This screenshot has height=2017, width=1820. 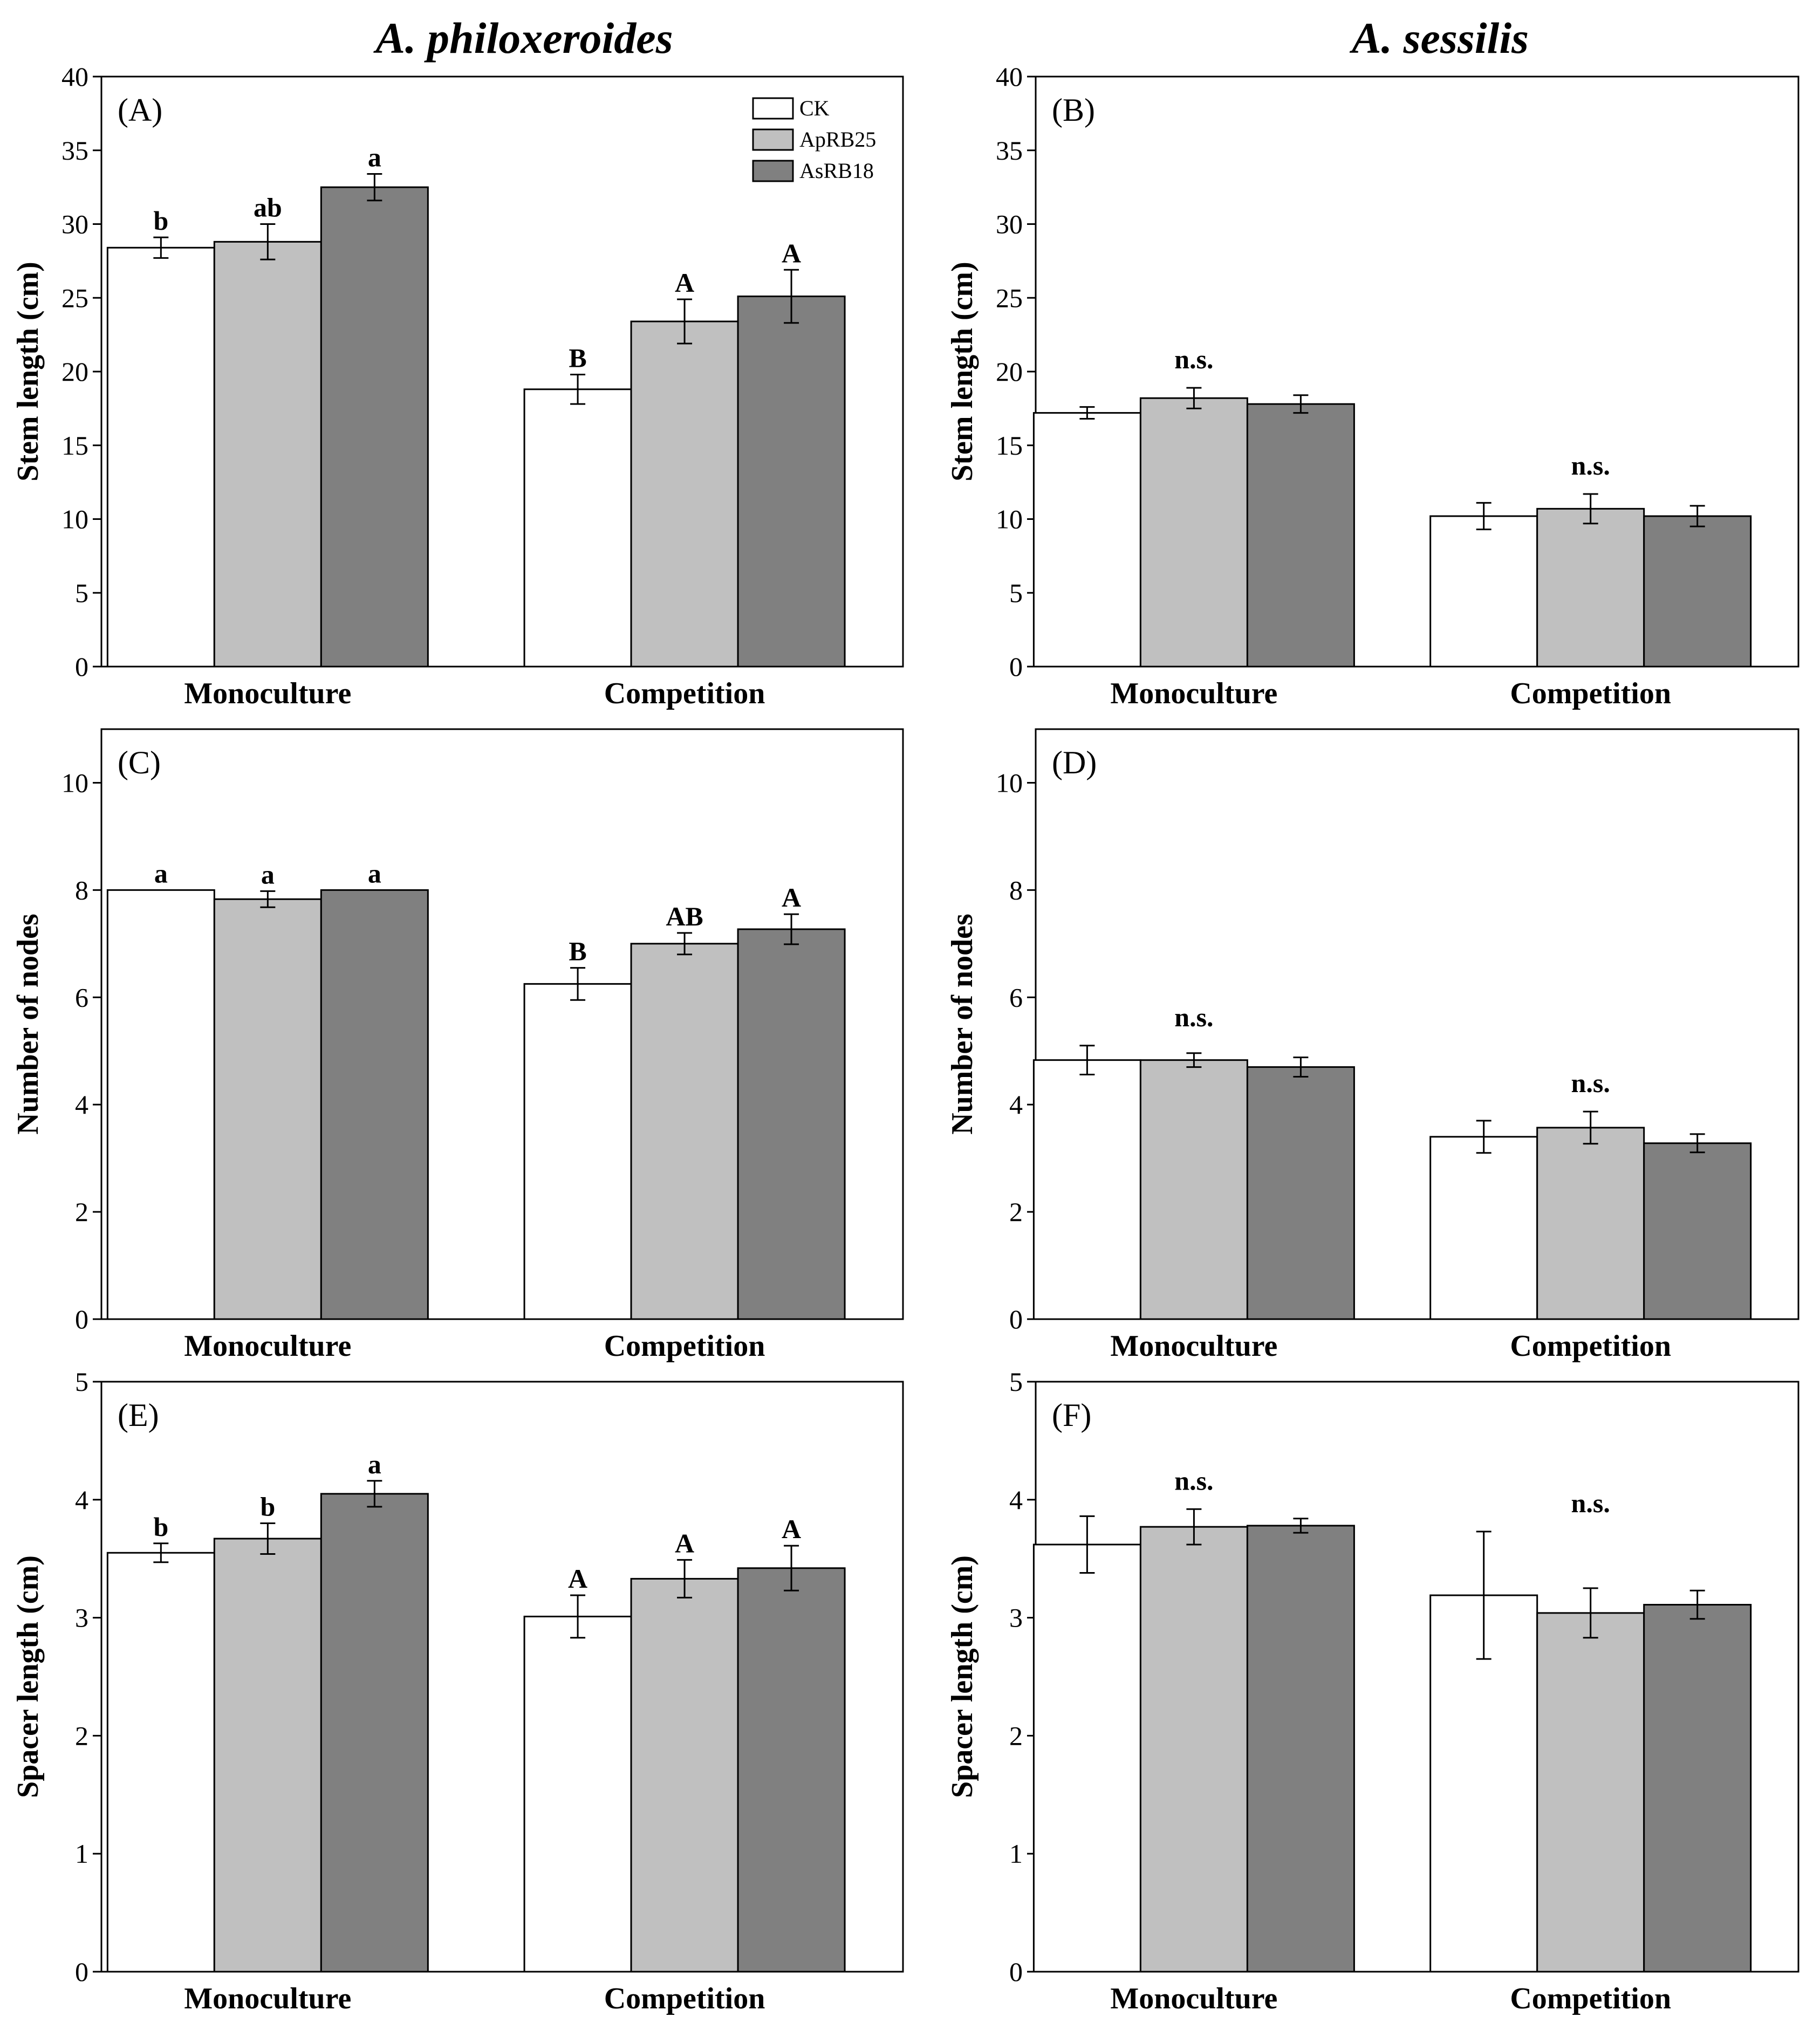 I want to click on significance-letter: b, so click(x=160, y=1527).